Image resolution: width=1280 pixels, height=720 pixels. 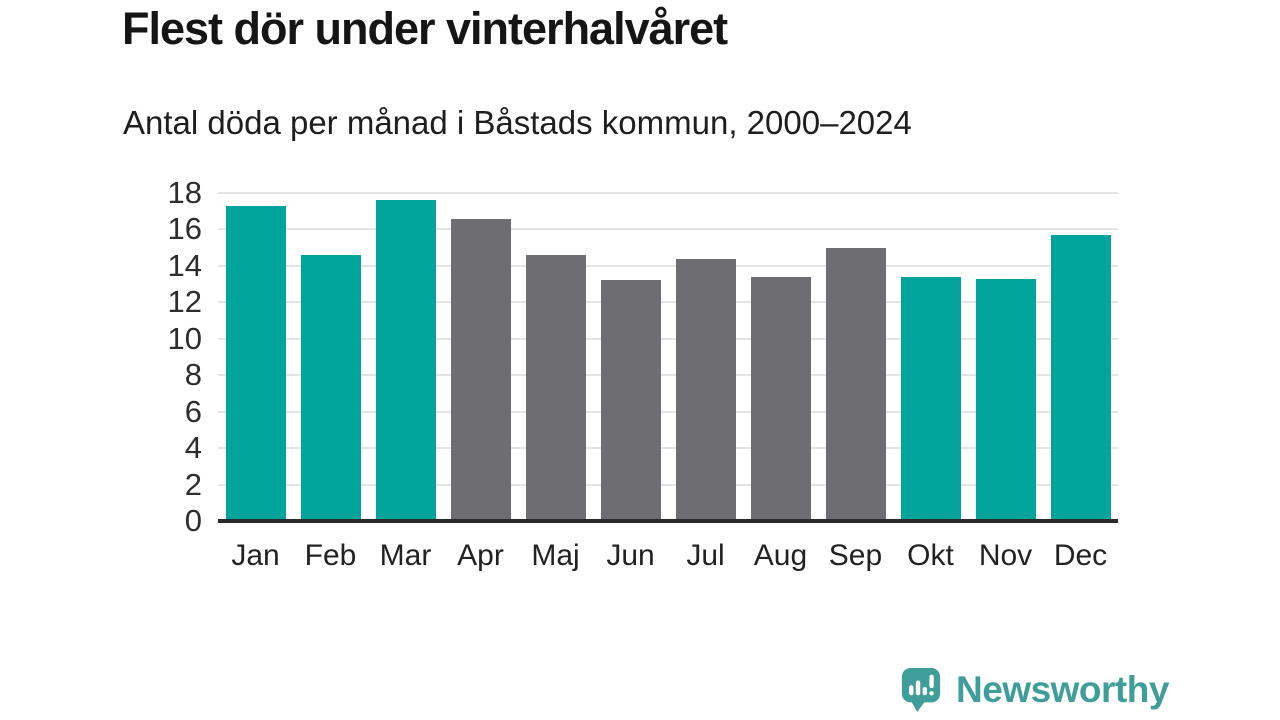 What do you see at coordinates (668, 556) in the screenshot?
I see `x-axis-labels: Jan Feb Mar Apr Maj Jun Jul Aug Sep Okt Nov Dec` at bounding box center [668, 556].